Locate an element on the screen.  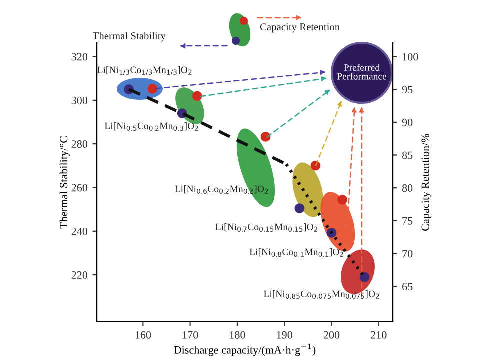
x-tick-label: 160 is located at coordinates (144, 335).